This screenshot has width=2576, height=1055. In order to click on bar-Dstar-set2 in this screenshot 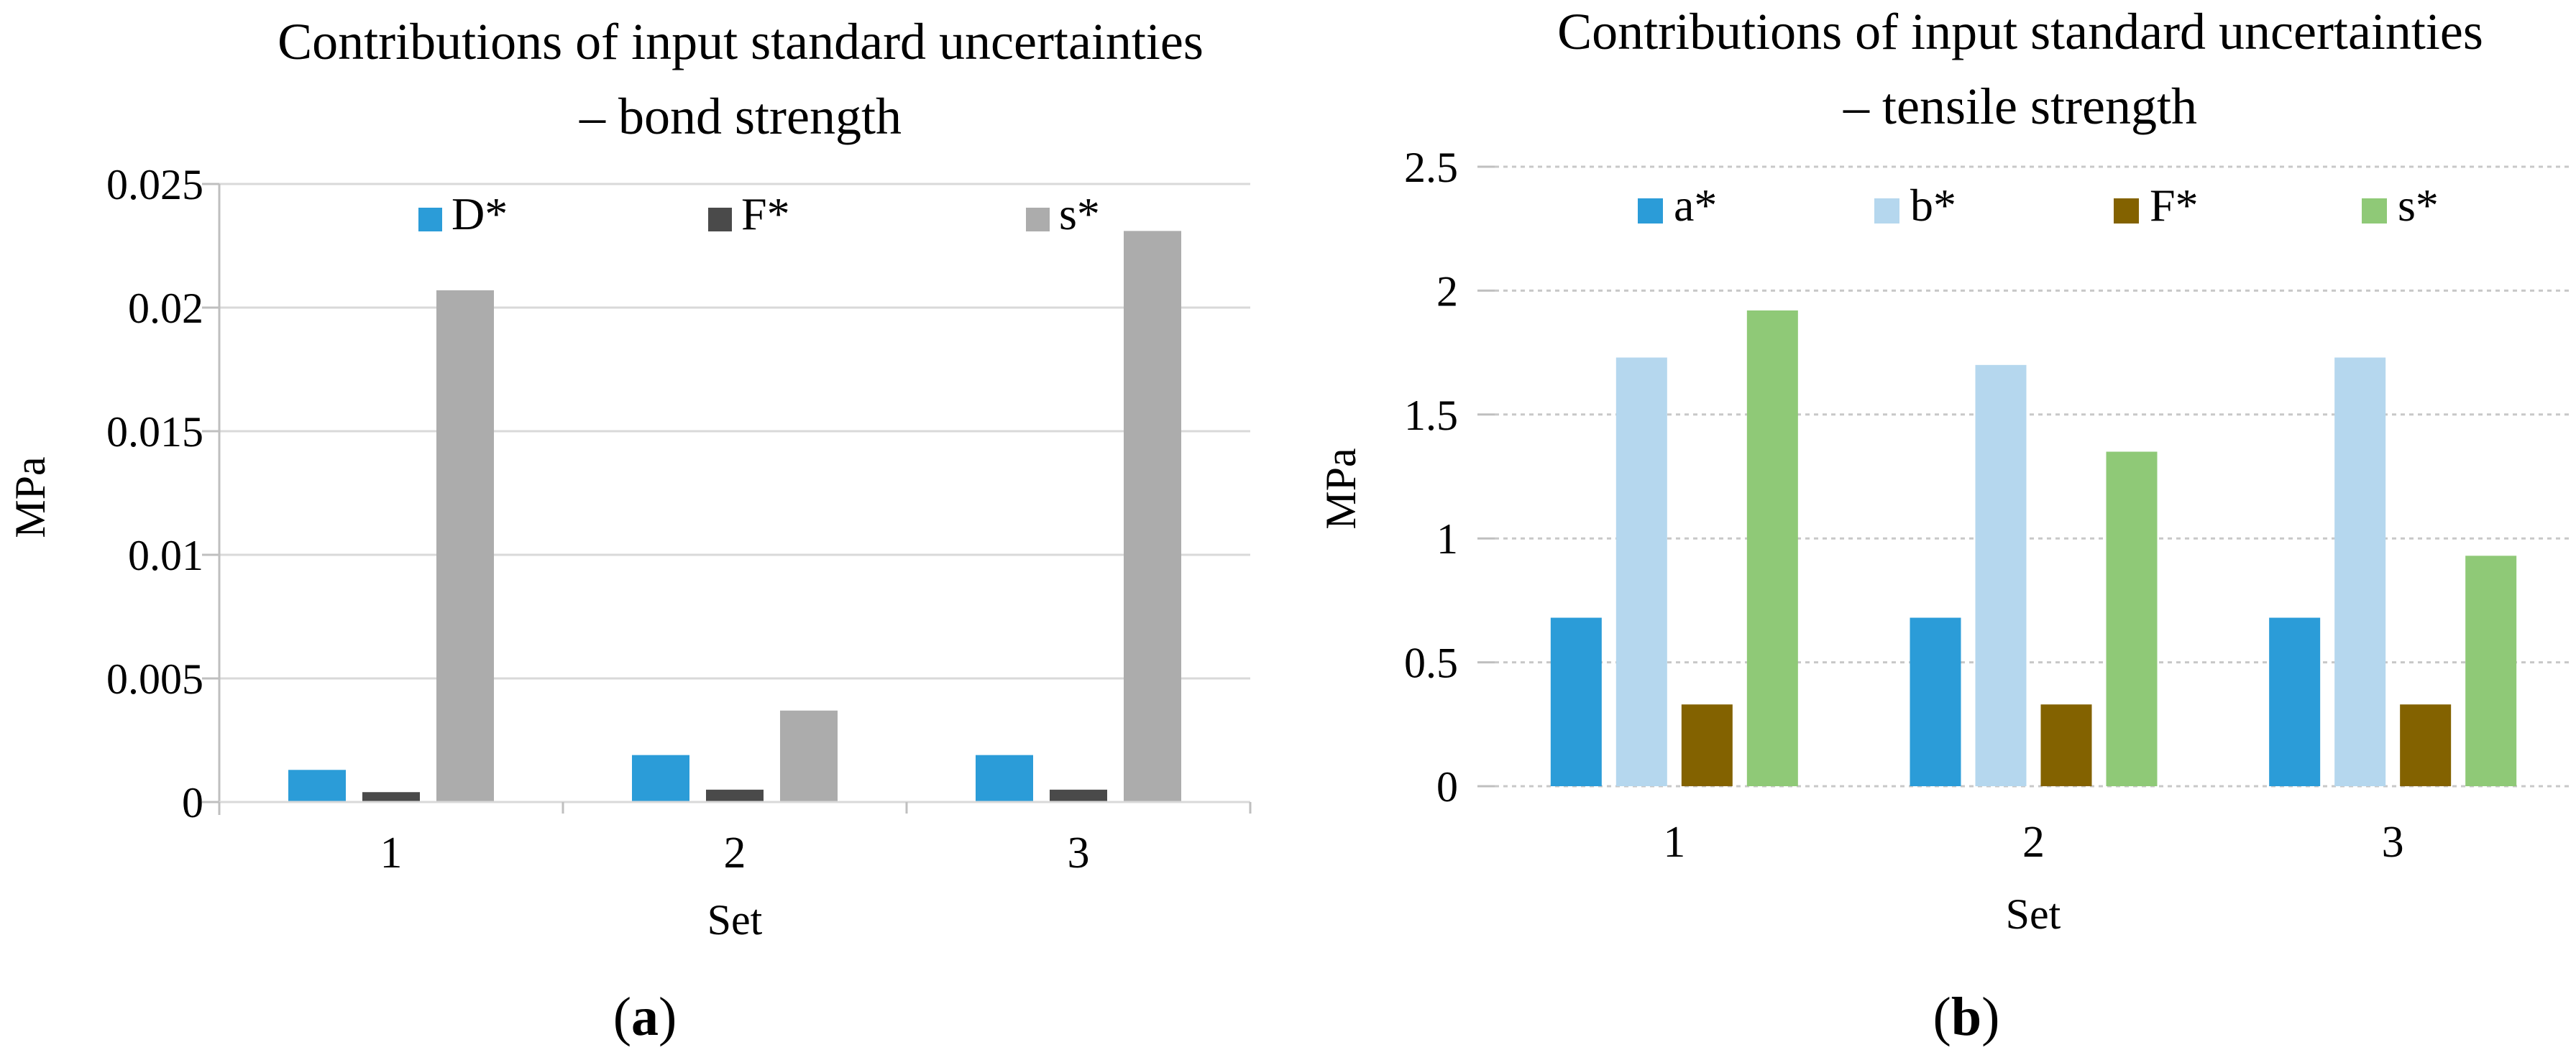, I will do `click(660, 779)`.